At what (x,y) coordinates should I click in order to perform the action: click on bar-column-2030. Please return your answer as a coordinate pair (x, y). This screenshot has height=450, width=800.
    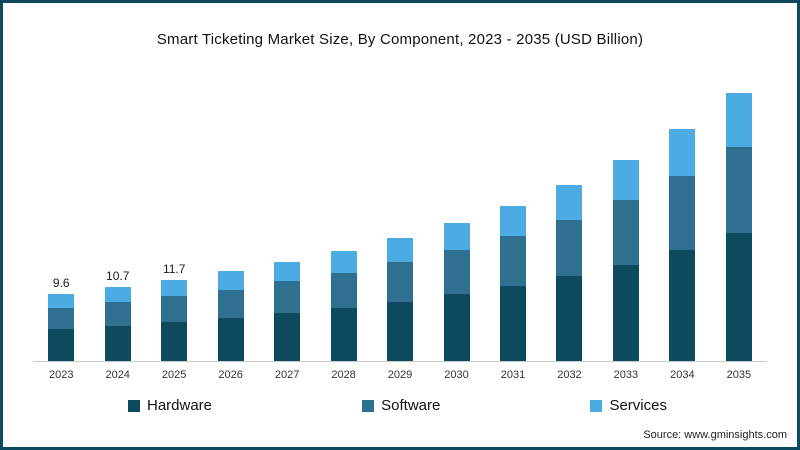
    Looking at the image, I should click on (456, 291).